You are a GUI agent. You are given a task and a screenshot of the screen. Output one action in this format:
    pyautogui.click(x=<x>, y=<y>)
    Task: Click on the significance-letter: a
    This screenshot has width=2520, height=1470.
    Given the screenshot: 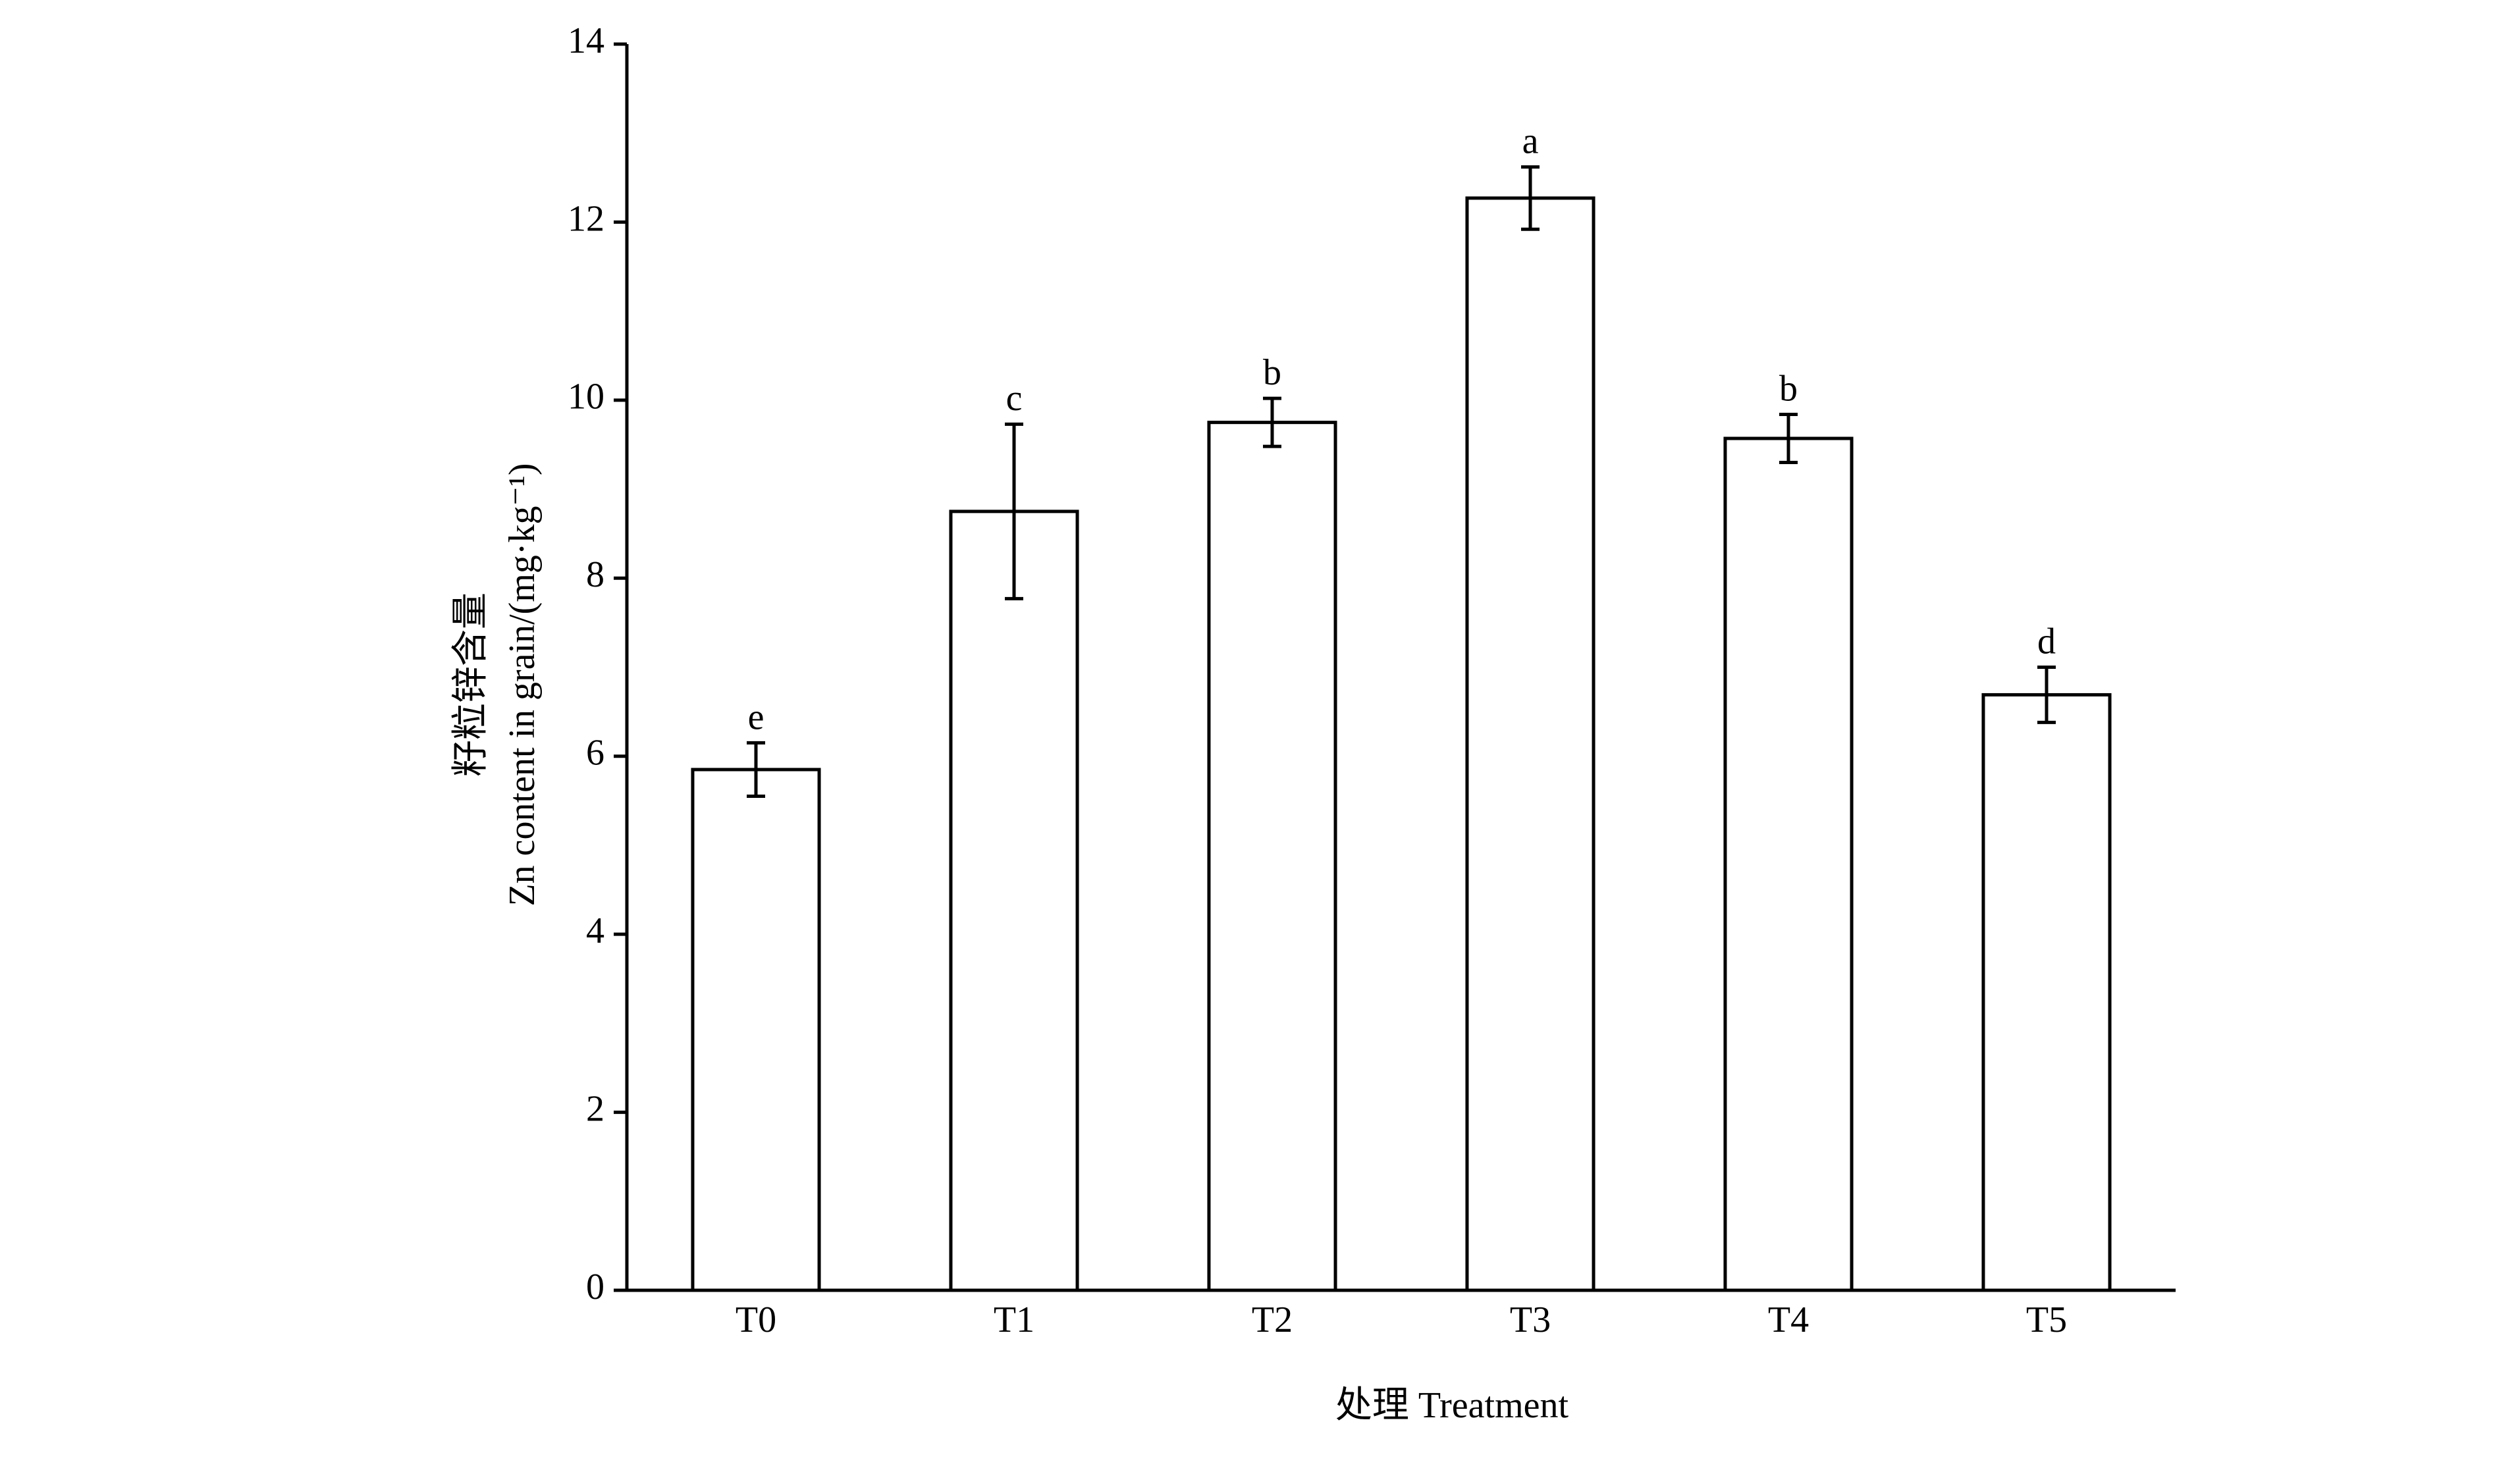 What is the action you would take?
    pyautogui.click(x=1530, y=140)
    